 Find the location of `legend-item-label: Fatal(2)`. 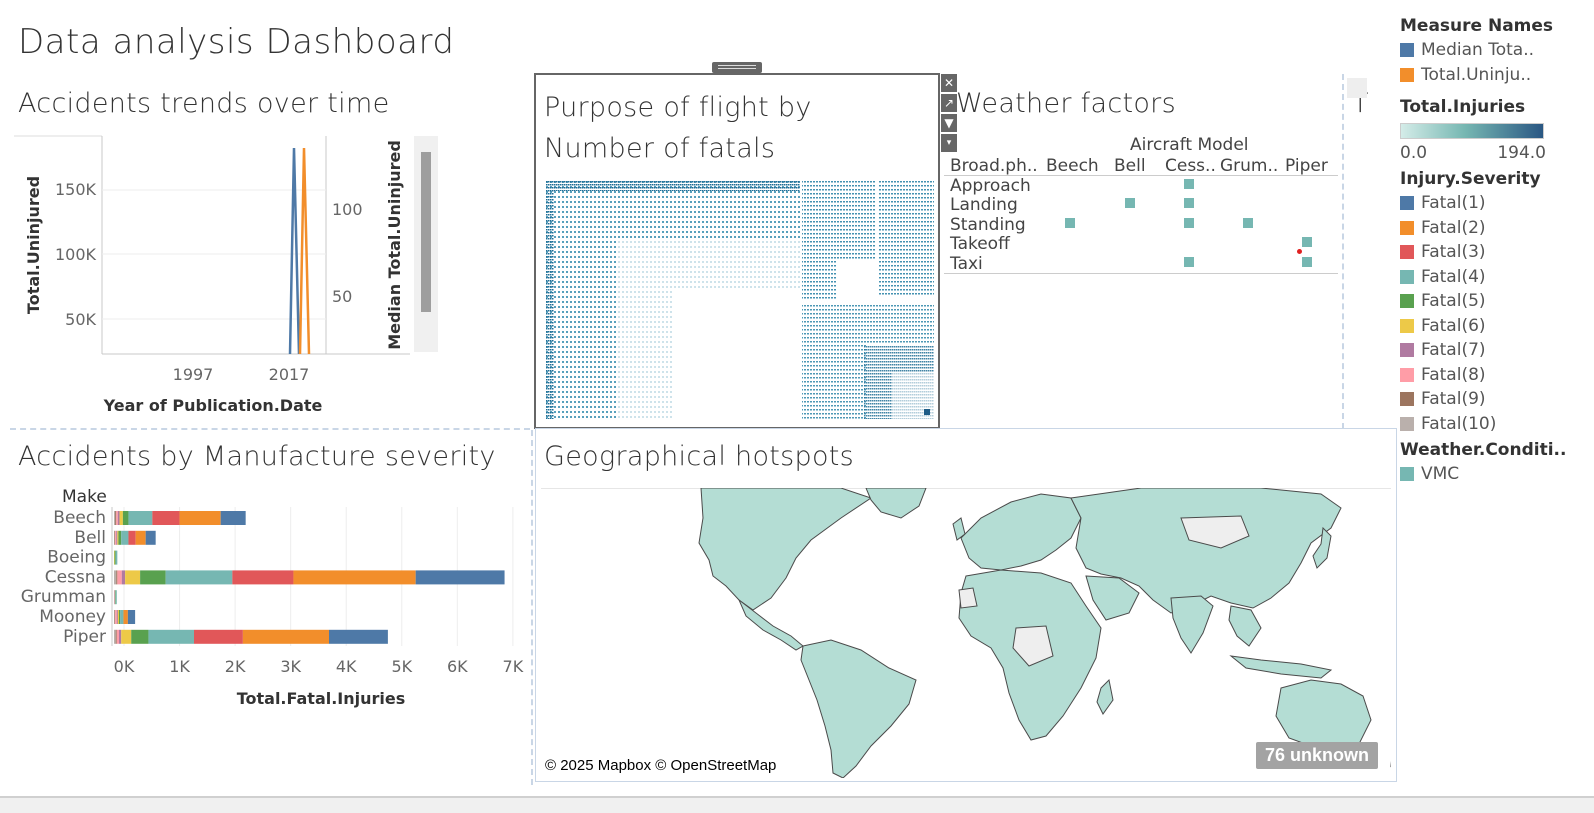

legend-item-label: Fatal(2) is located at coordinates (1453, 227).